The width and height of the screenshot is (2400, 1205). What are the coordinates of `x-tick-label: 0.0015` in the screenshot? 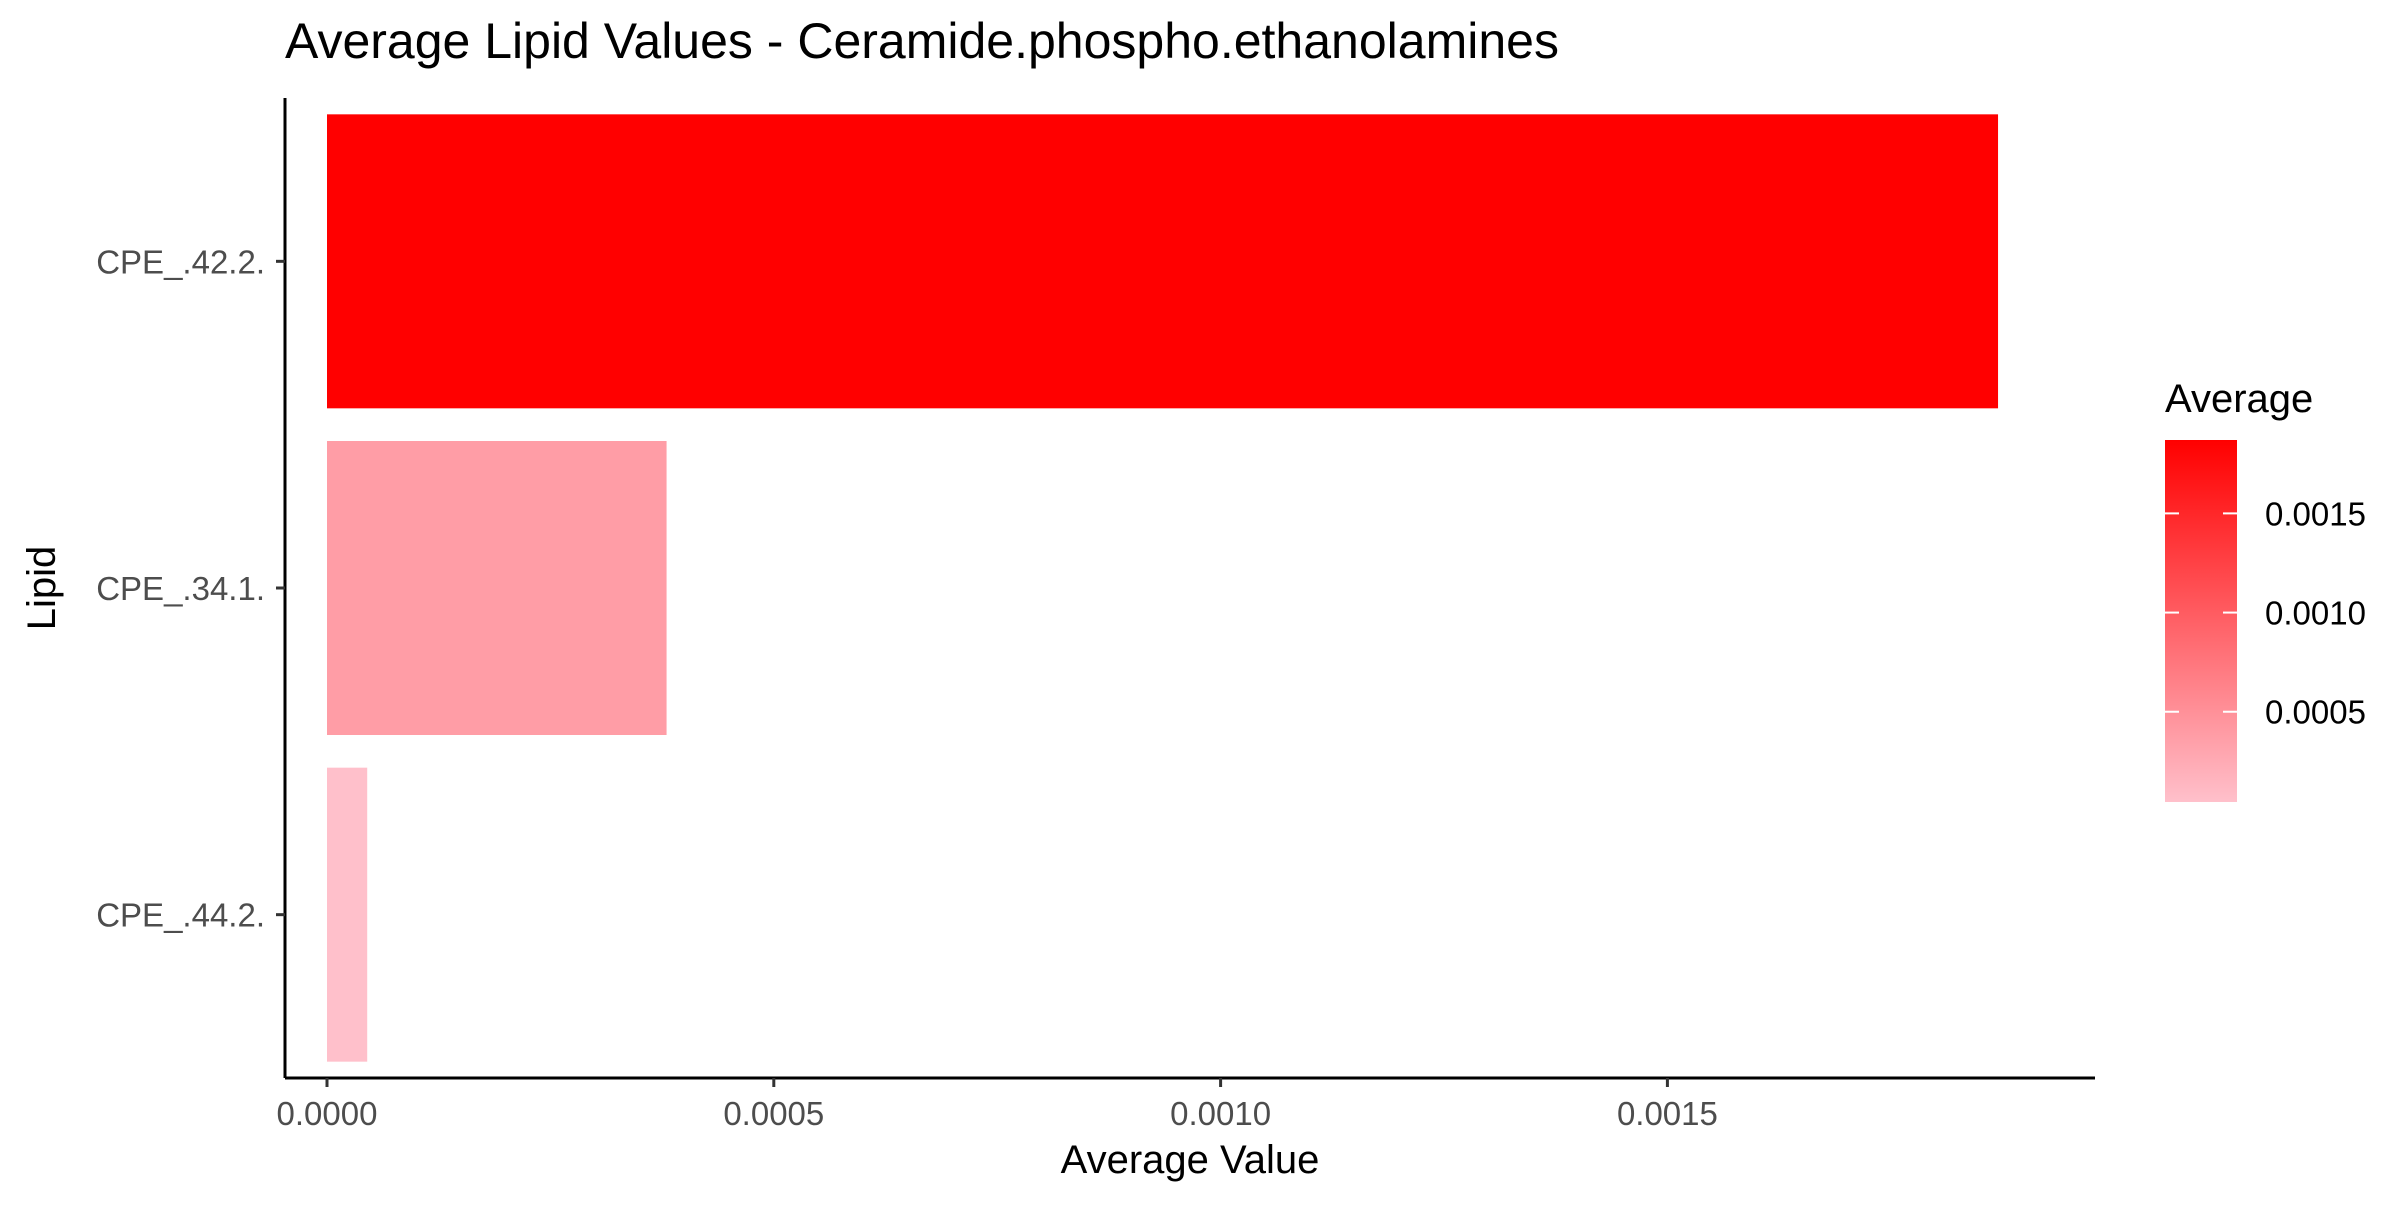 It's located at (1667, 1113).